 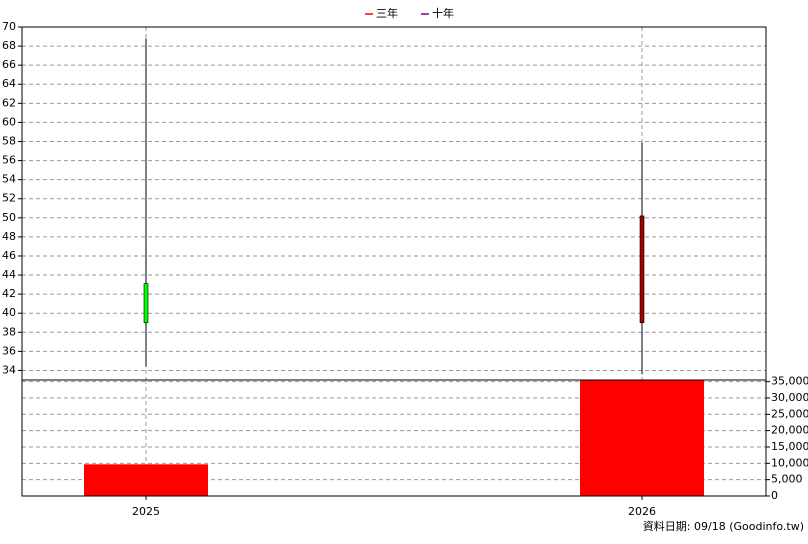 What do you see at coordinates (789, 462) in the screenshot?
I see `y2-tick-label: 10,000` at bounding box center [789, 462].